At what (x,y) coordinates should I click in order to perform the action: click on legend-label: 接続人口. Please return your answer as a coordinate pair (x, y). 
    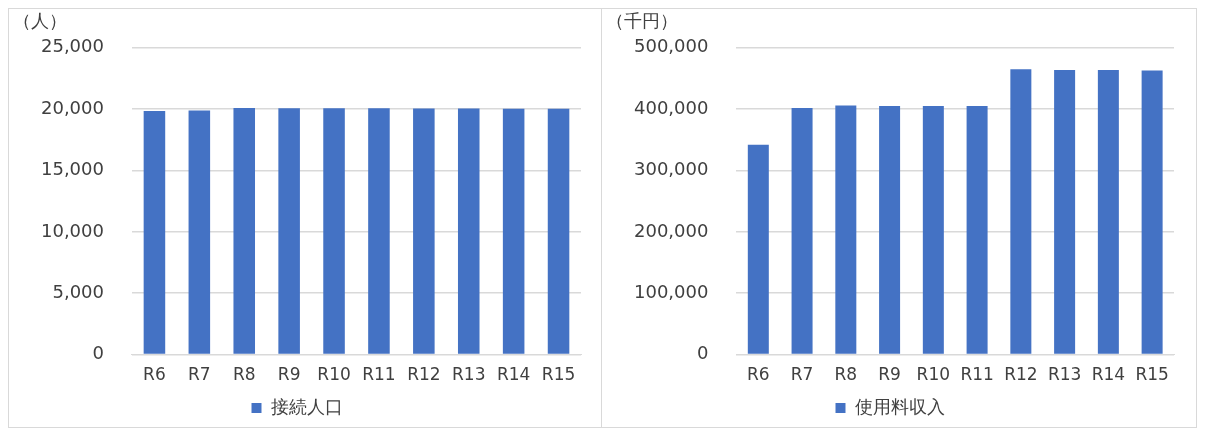
    Looking at the image, I should click on (306, 406).